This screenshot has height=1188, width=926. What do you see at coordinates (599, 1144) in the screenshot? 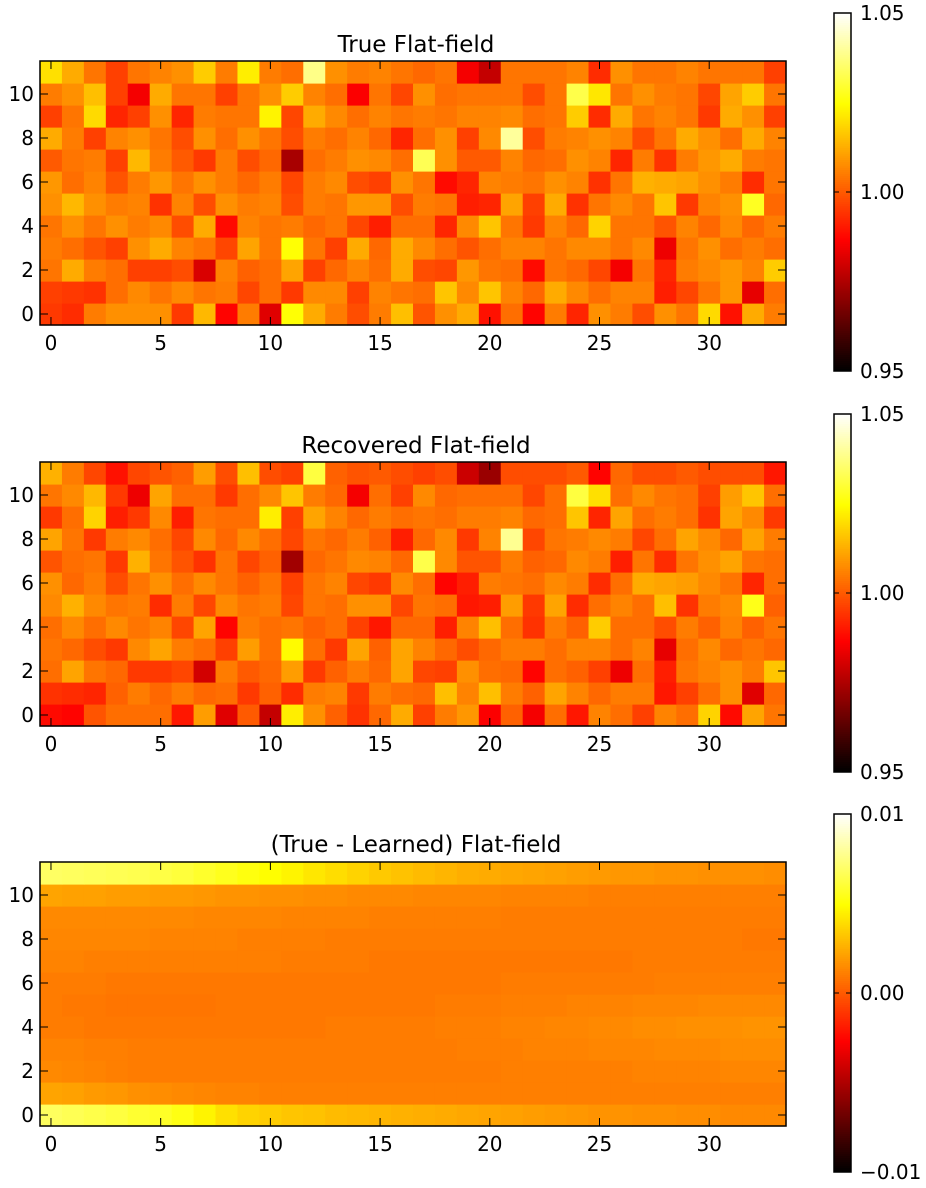
I see `x-tick-label: 25` at bounding box center [599, 1144].